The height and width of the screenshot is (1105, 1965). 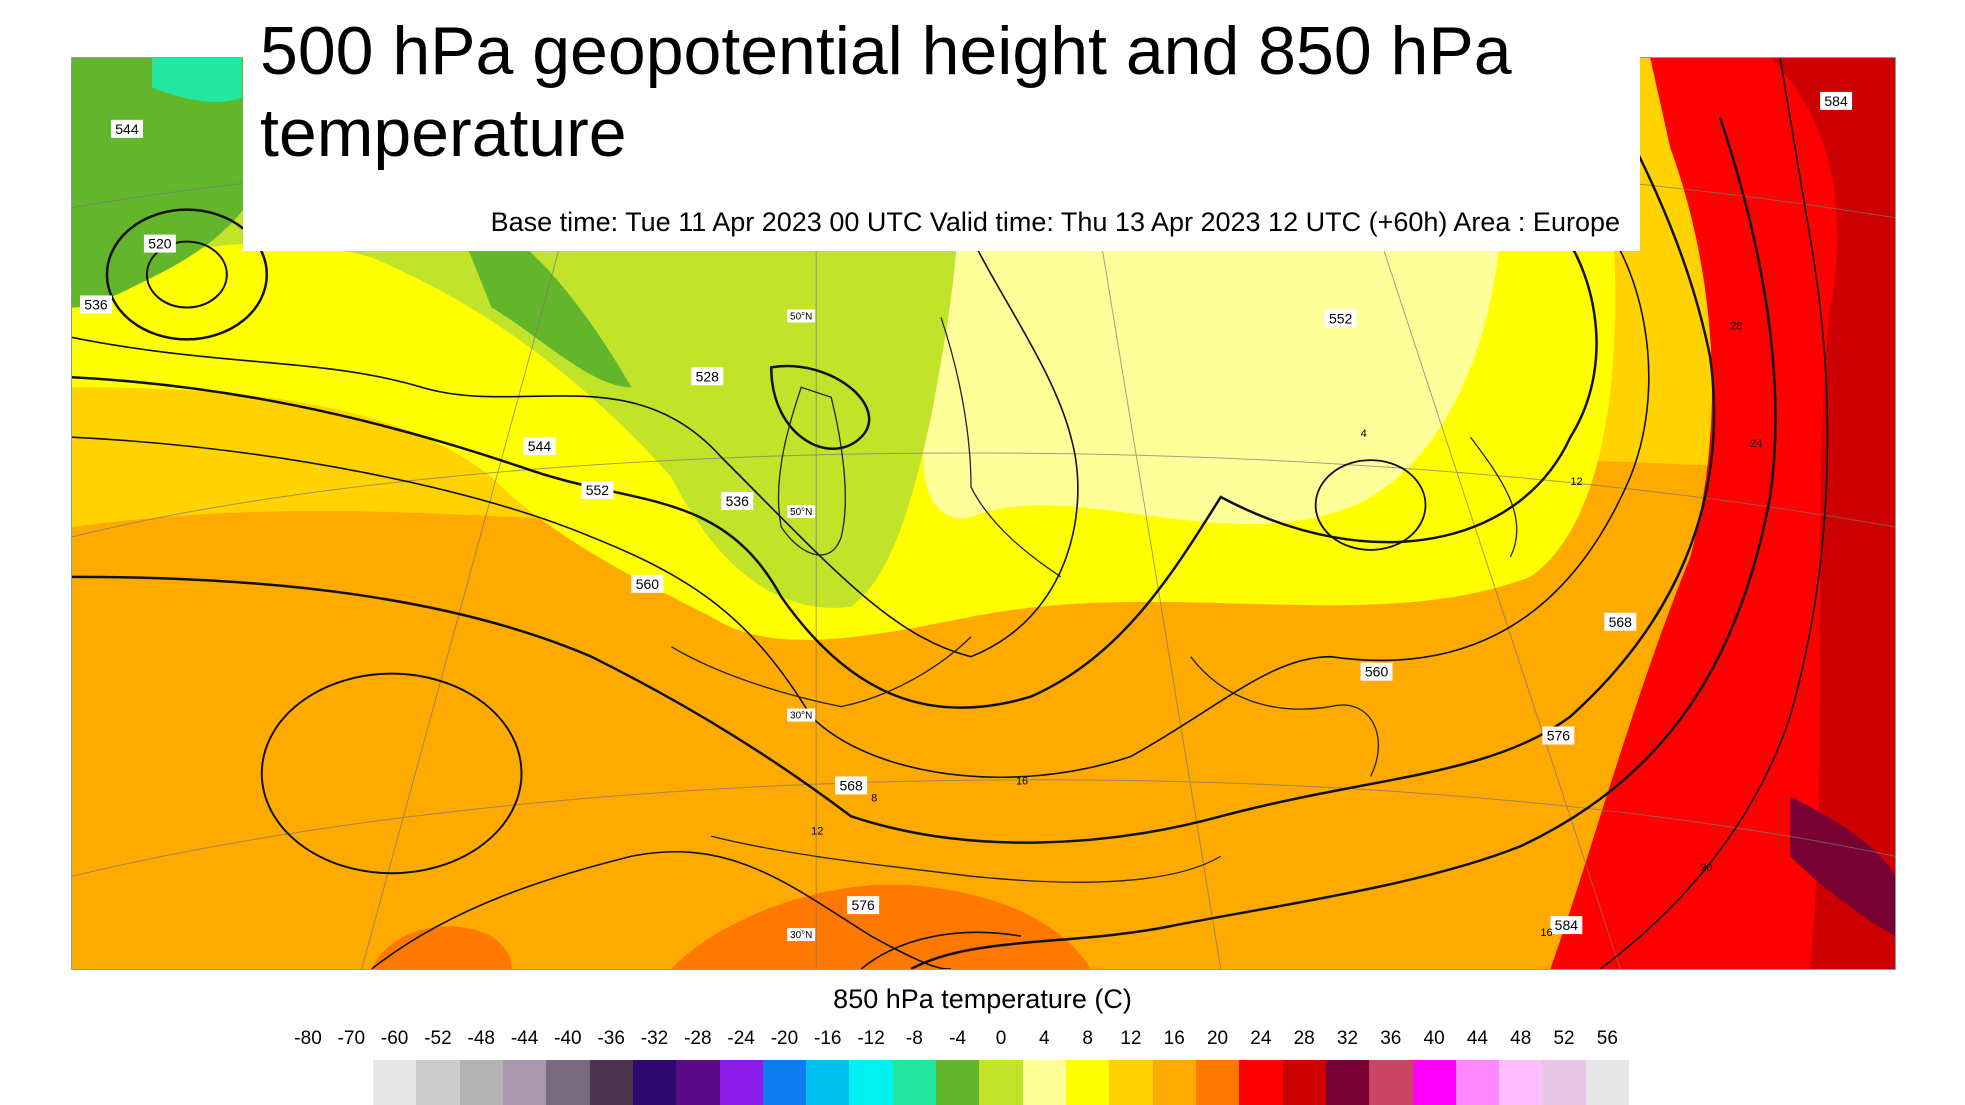 I want to click on contour-label: 528, so click(x=707, y=376).